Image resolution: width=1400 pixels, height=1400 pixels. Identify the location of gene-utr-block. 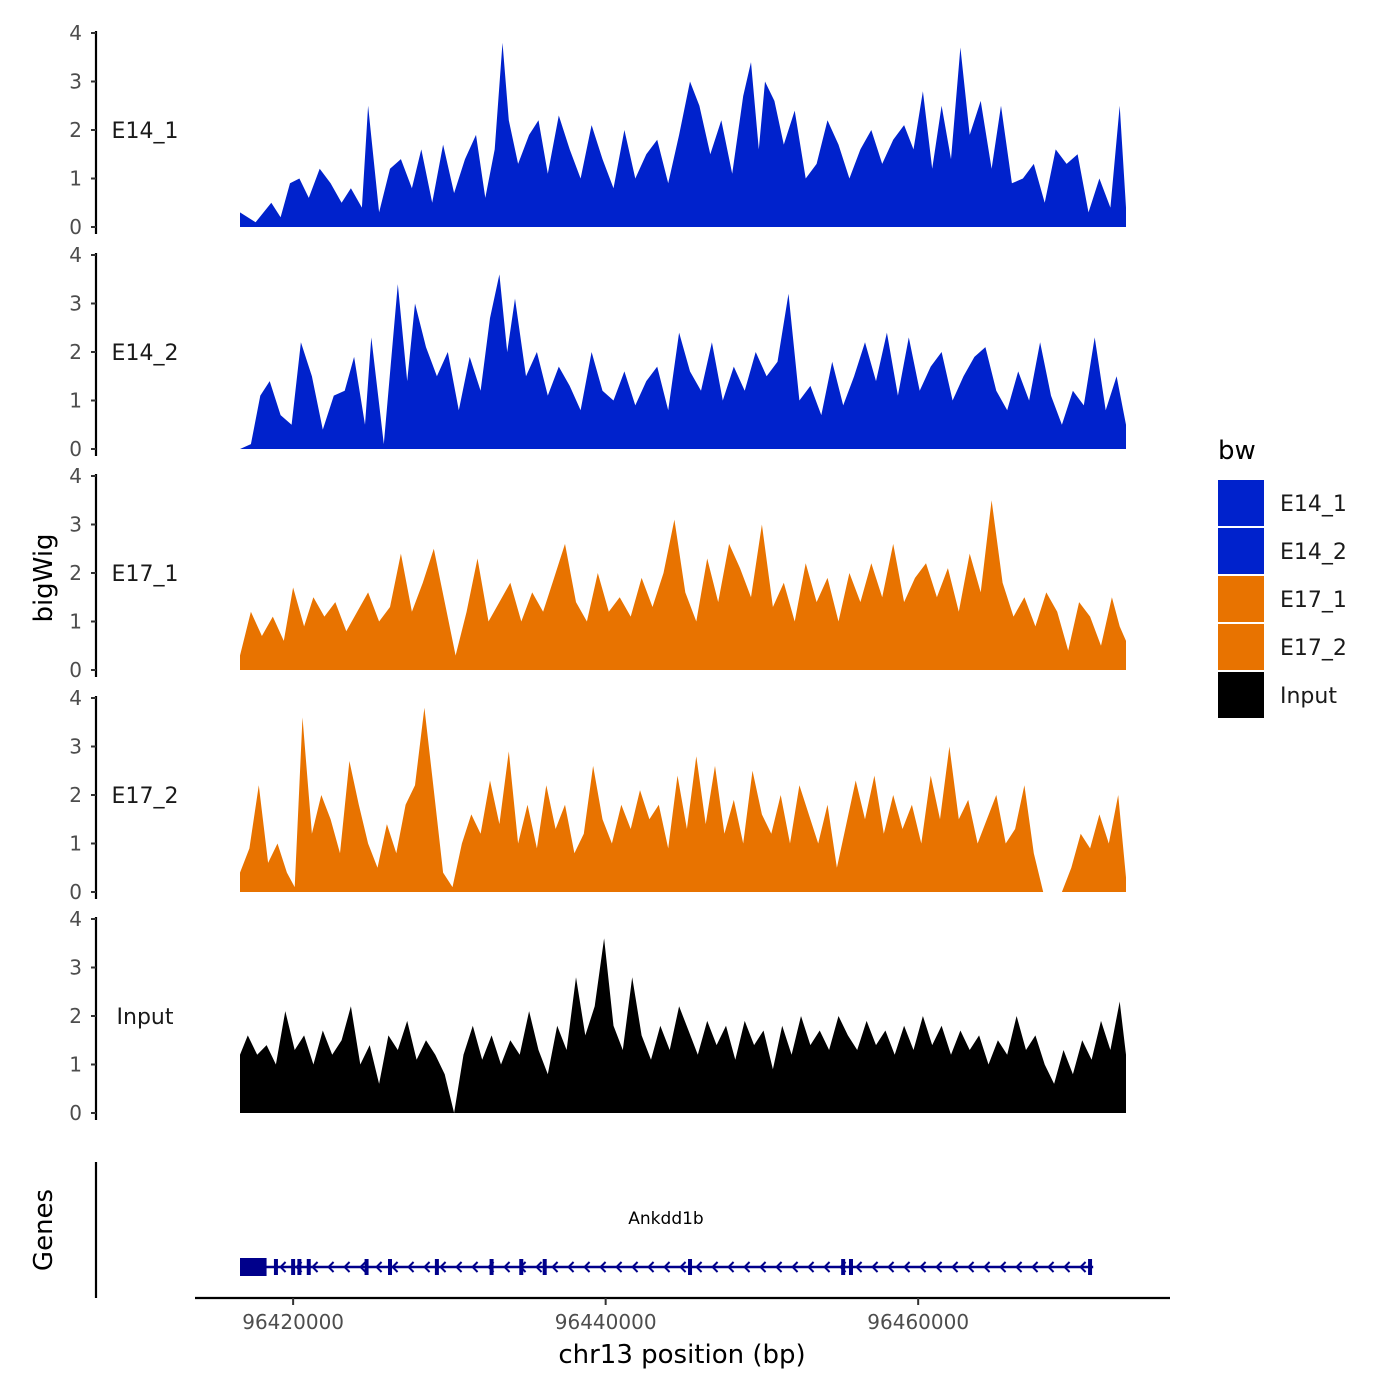
(253, 1267).